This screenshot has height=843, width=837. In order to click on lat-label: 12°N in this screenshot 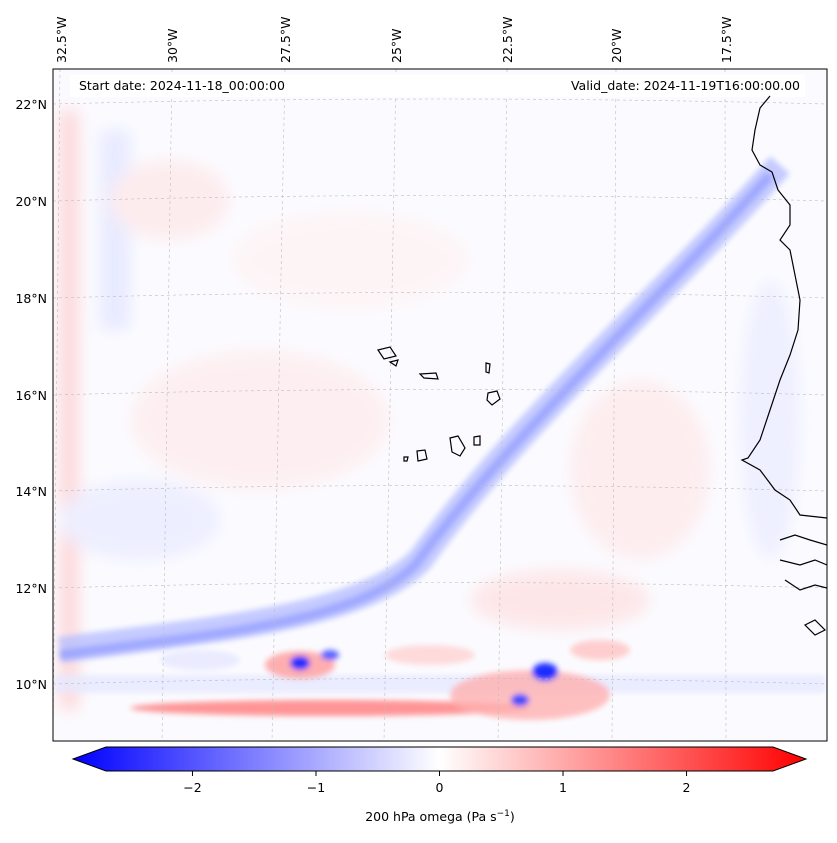, I will do `click(31, 588)`.